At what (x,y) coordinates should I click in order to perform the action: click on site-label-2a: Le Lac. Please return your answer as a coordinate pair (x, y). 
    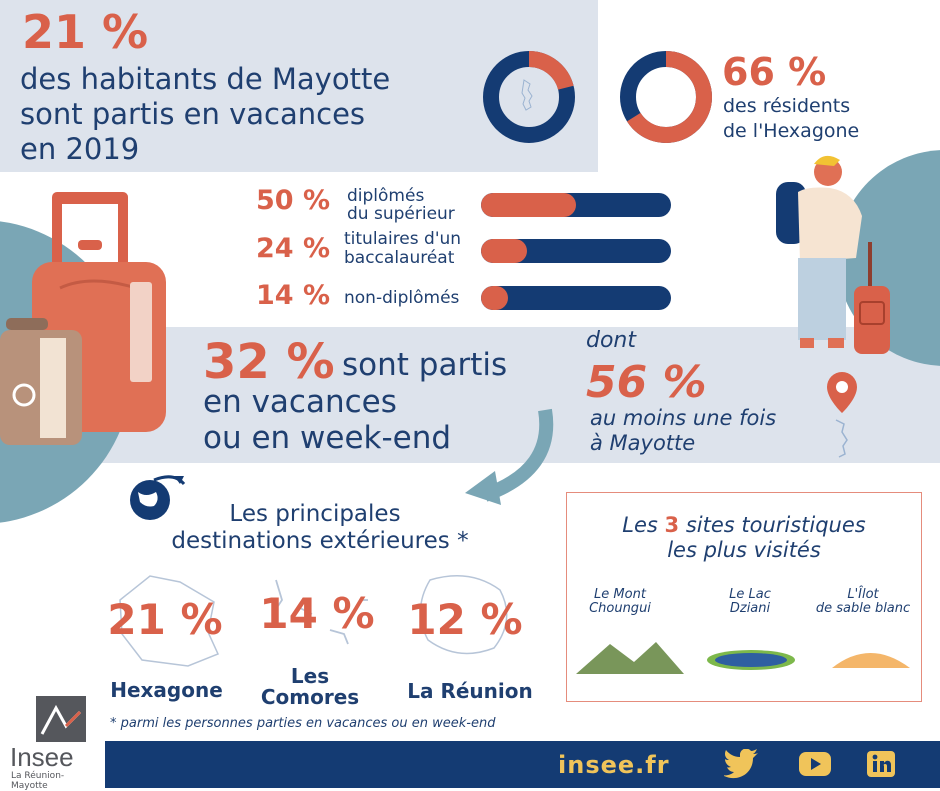
    Looking at the image, I should click on (750, 594).